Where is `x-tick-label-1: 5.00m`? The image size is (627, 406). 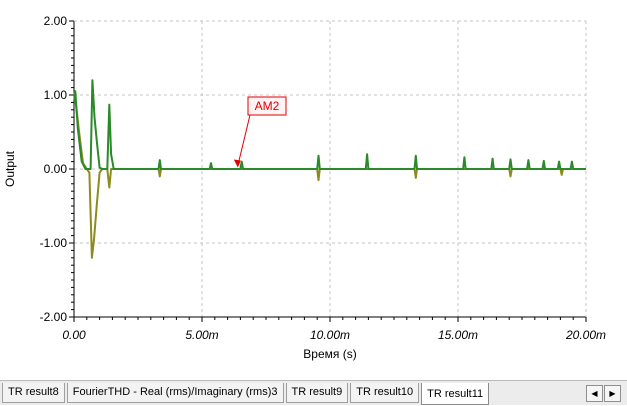 x-tick-label-1: 5.00m is located at coordinates (201, 335).